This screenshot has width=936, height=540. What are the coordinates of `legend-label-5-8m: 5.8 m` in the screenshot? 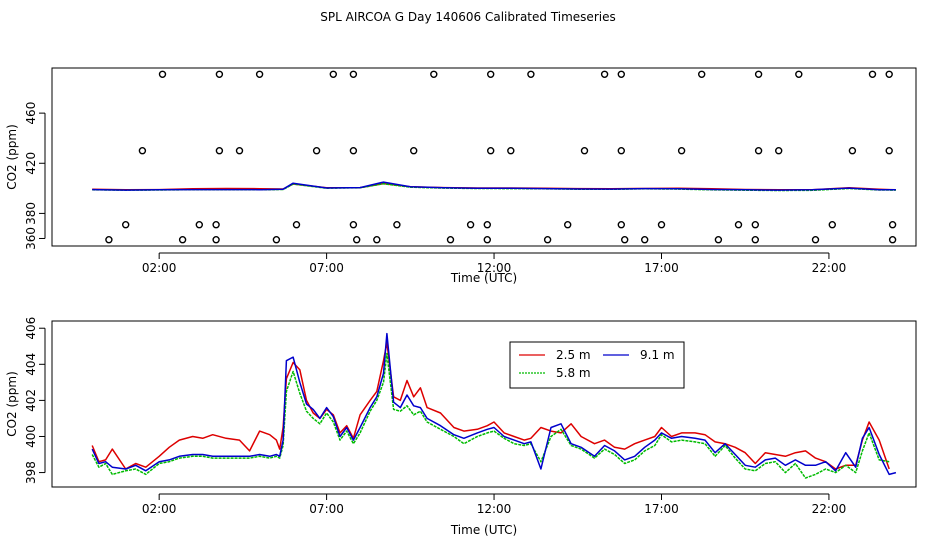 It's located at (573, 373).